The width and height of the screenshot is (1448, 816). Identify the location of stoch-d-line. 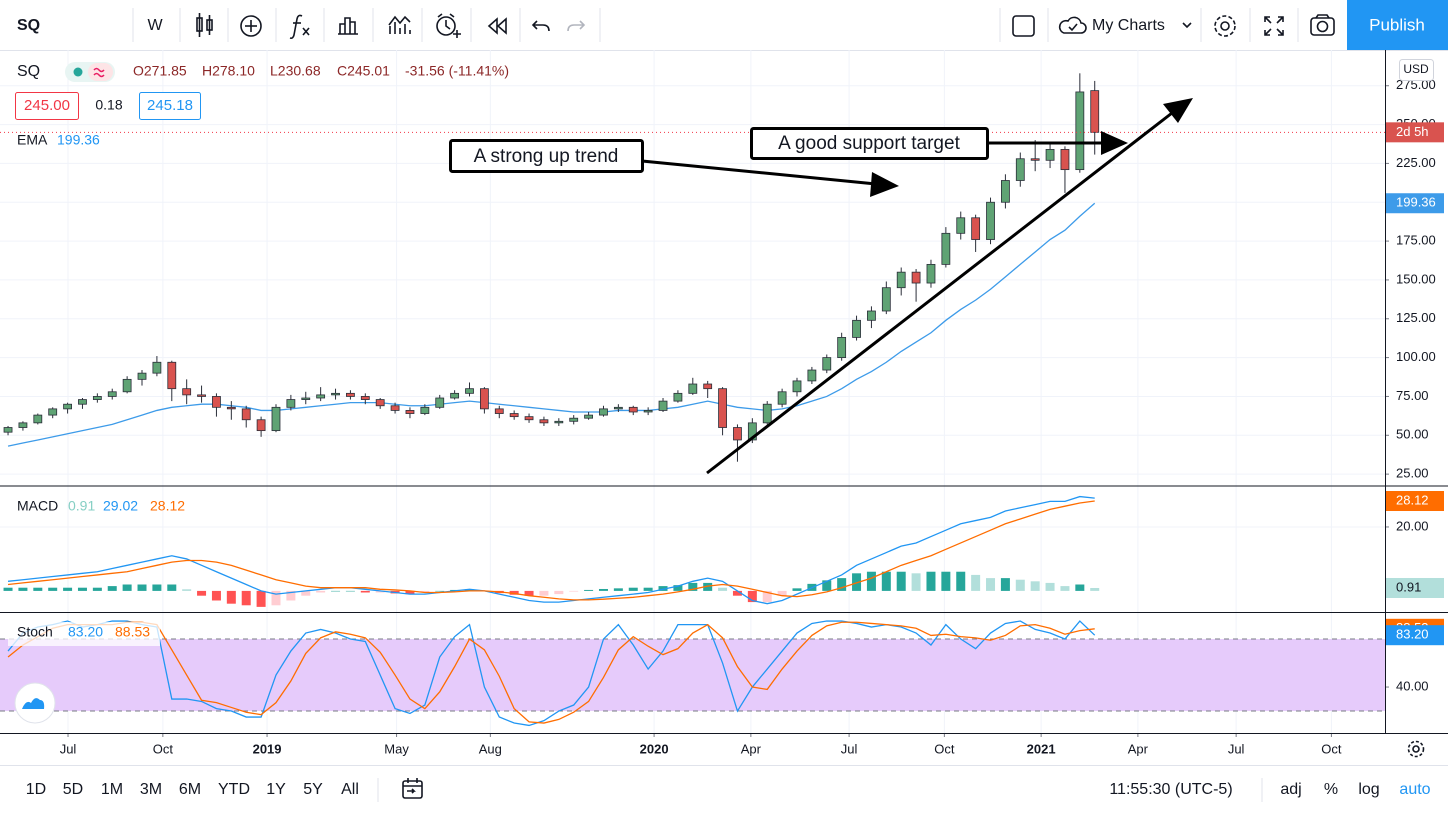
(551, 672).